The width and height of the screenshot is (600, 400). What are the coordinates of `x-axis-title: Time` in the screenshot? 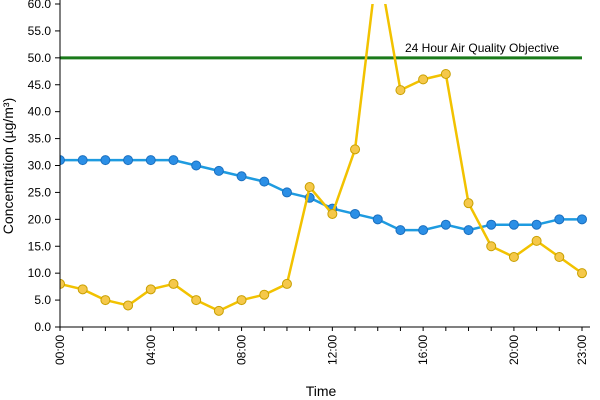 It's located at (321, 391).